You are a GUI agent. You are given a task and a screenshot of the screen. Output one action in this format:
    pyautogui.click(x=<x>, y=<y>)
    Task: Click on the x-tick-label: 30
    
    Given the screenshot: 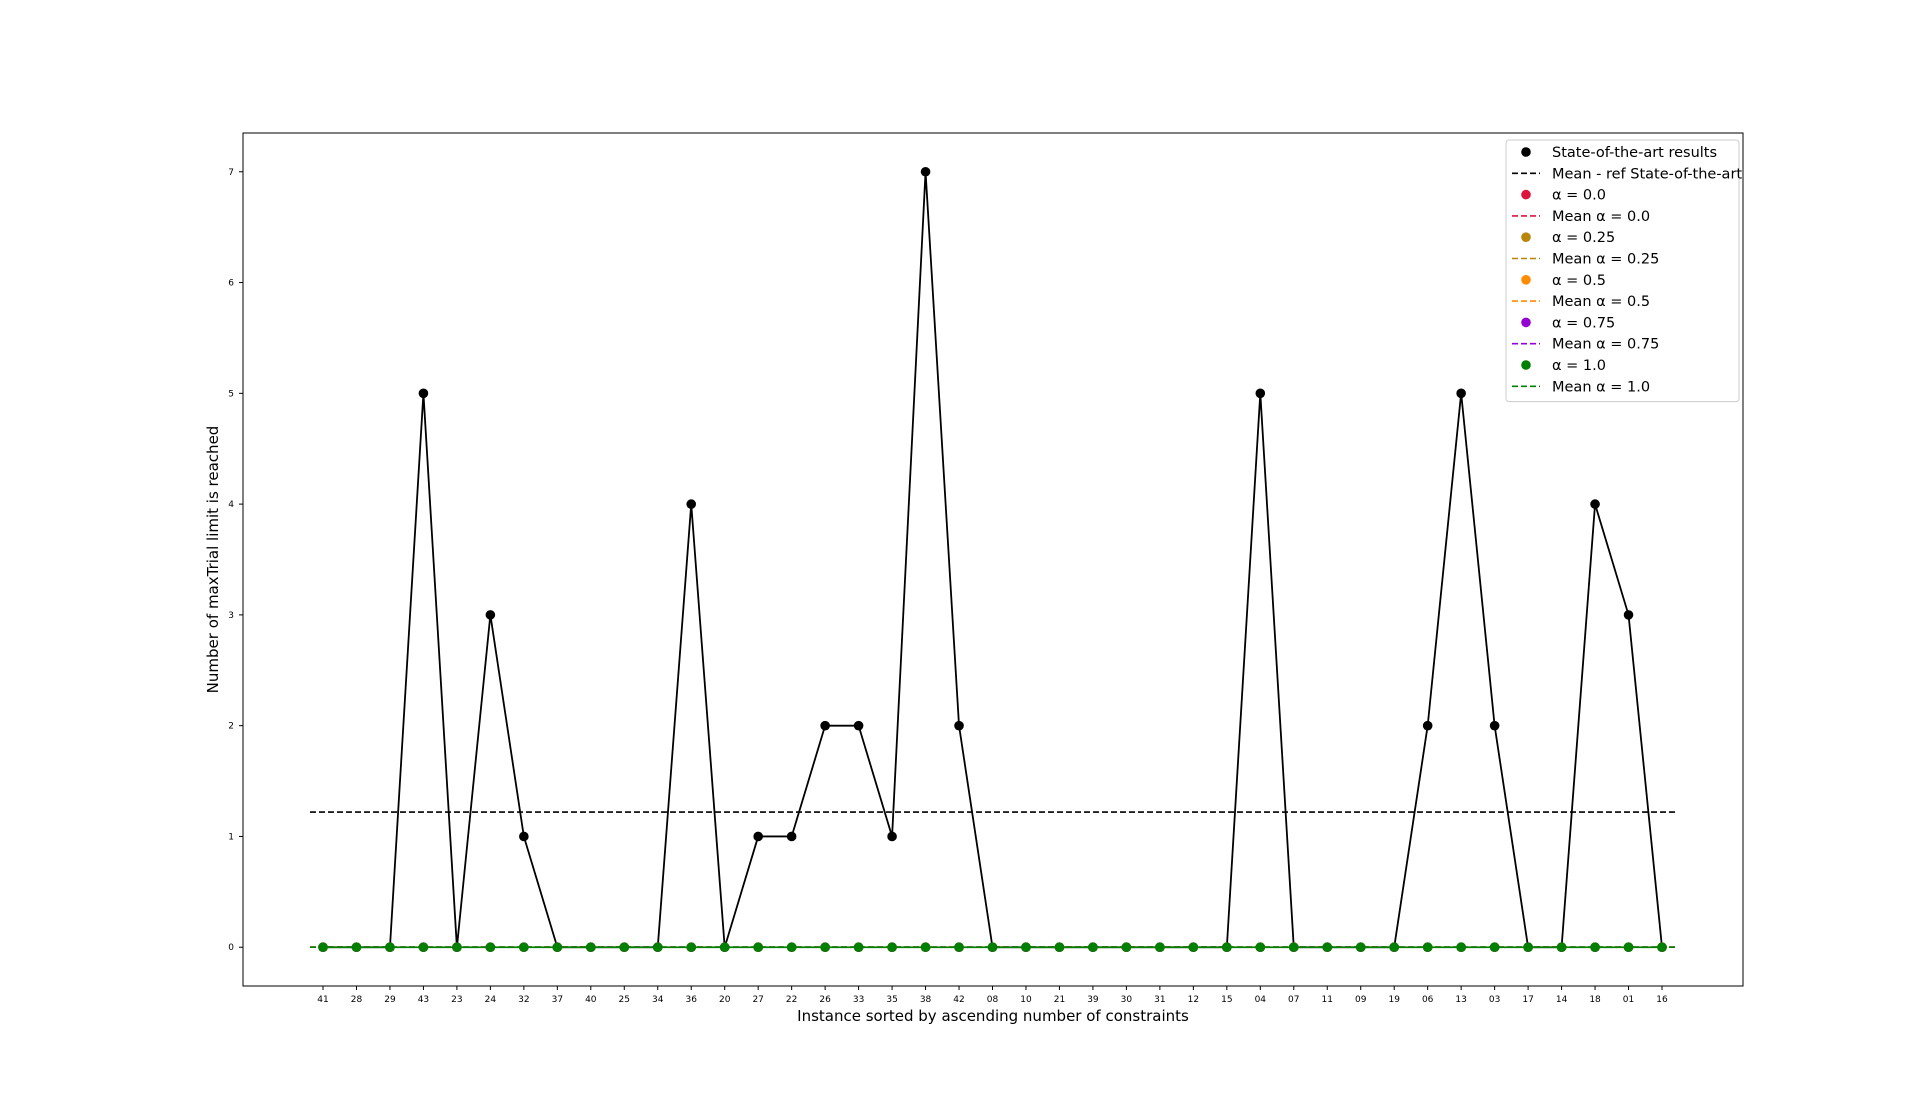 What is the action you would take?
    pyautogui.click(x=1127, y=1000)
    